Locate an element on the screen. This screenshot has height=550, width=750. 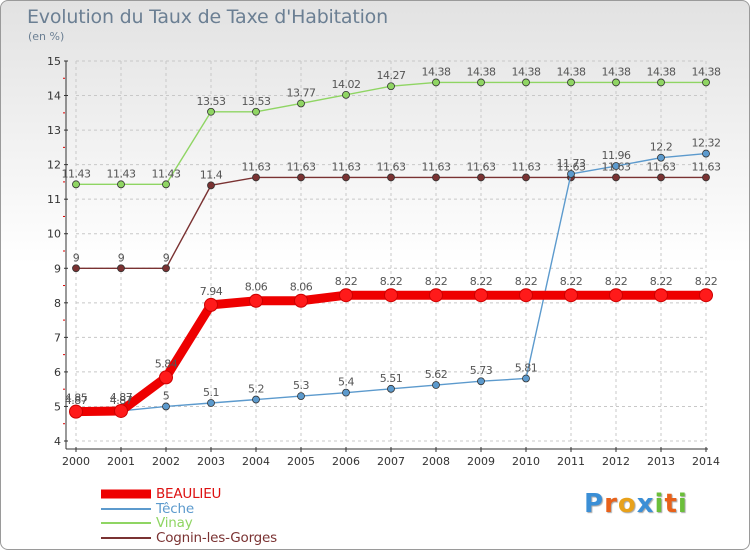
data-label: 5.73 is located at coordinates (481, 370).